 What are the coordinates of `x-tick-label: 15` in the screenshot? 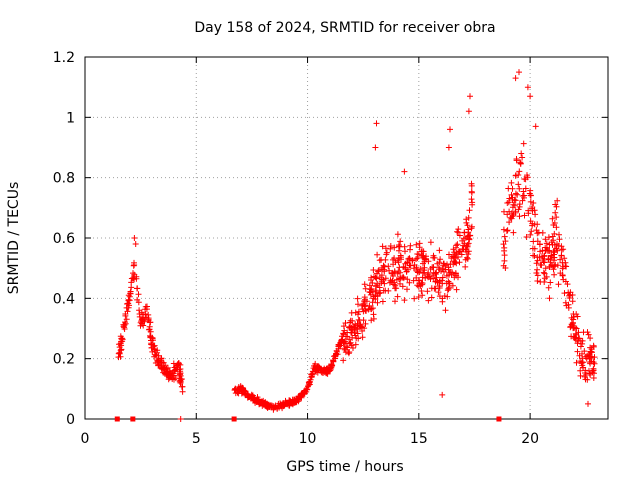 It's located at (419, 439).